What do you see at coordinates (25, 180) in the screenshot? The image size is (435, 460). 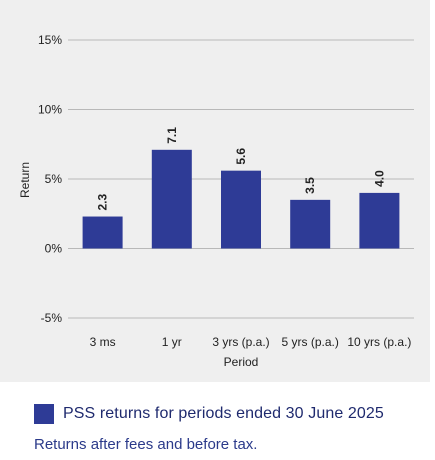 I see `y-axis-label: Return` at bounding box center [25, 180].